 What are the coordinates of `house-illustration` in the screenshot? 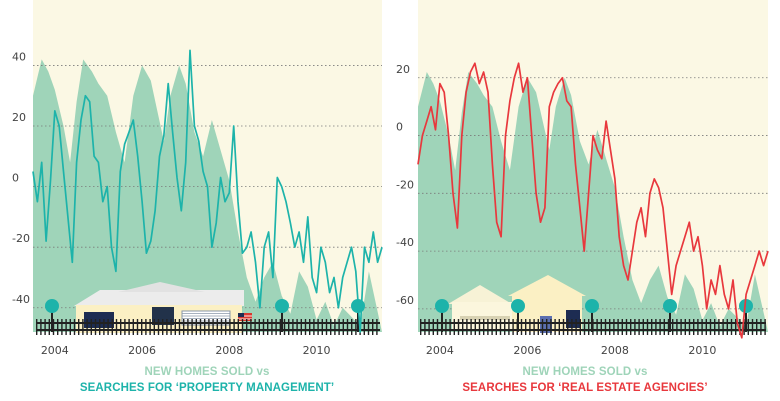 It's located at (163, 307).